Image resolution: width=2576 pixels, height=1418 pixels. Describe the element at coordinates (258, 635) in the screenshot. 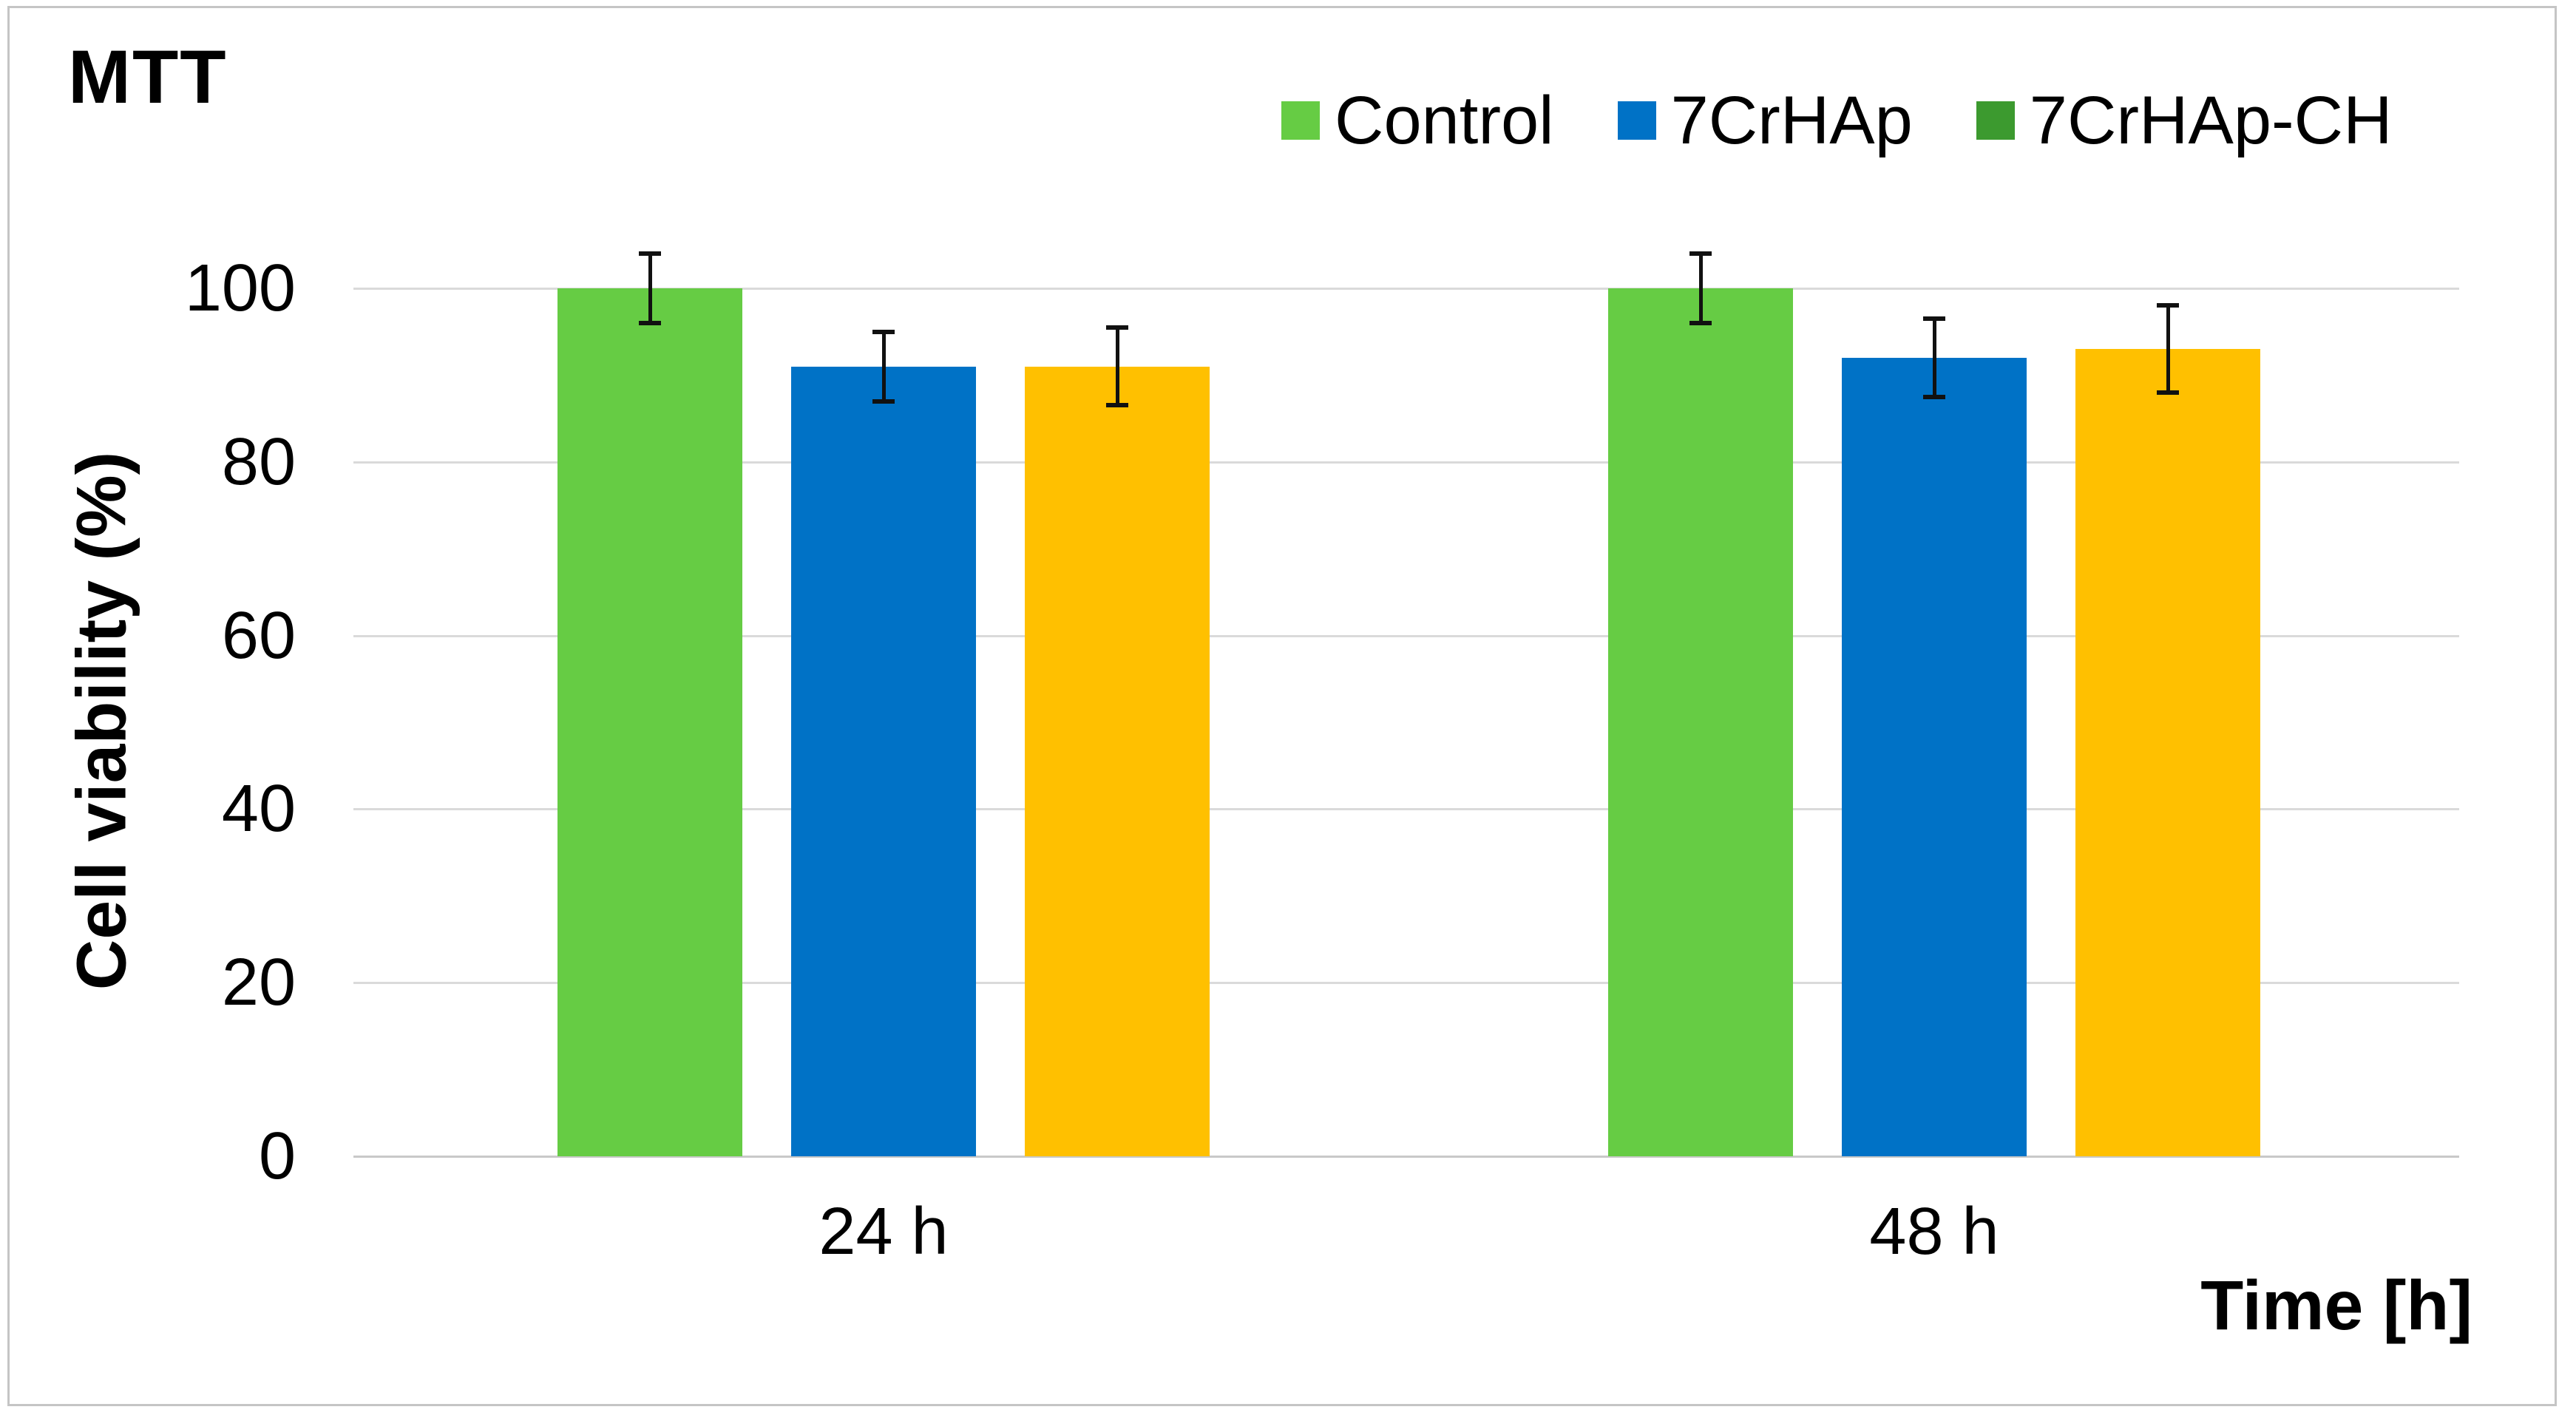

I see `y-tick-label-60: 60` at that location.